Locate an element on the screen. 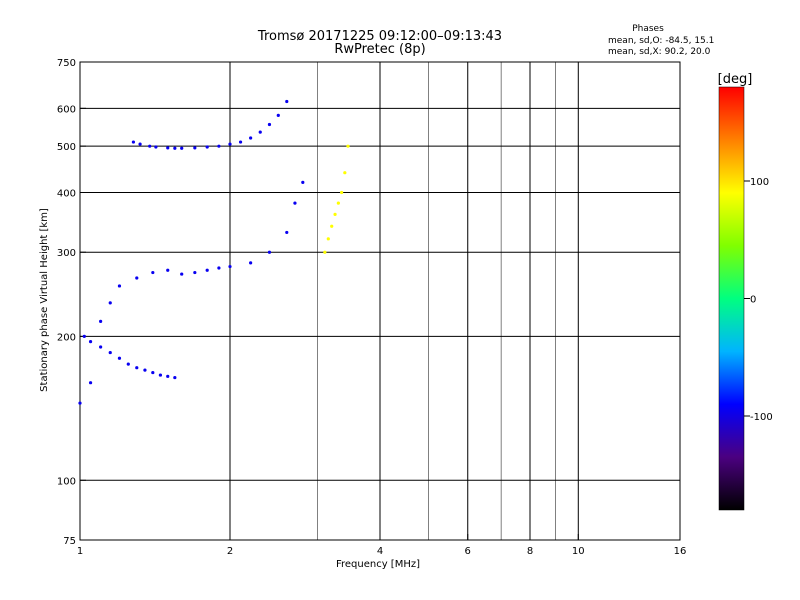  phase-stats-x: mean, sd,X: 90.2, 20.0 is located at coordinates (659, 52).